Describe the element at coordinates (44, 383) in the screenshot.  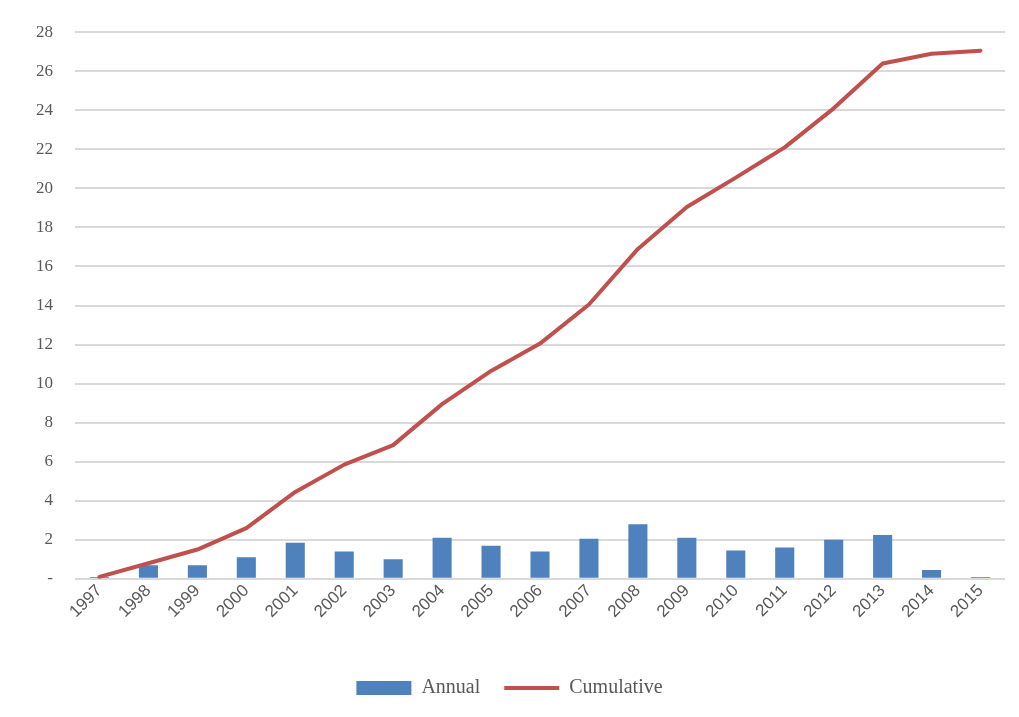
I see `y-tick-label: 10` at that location.